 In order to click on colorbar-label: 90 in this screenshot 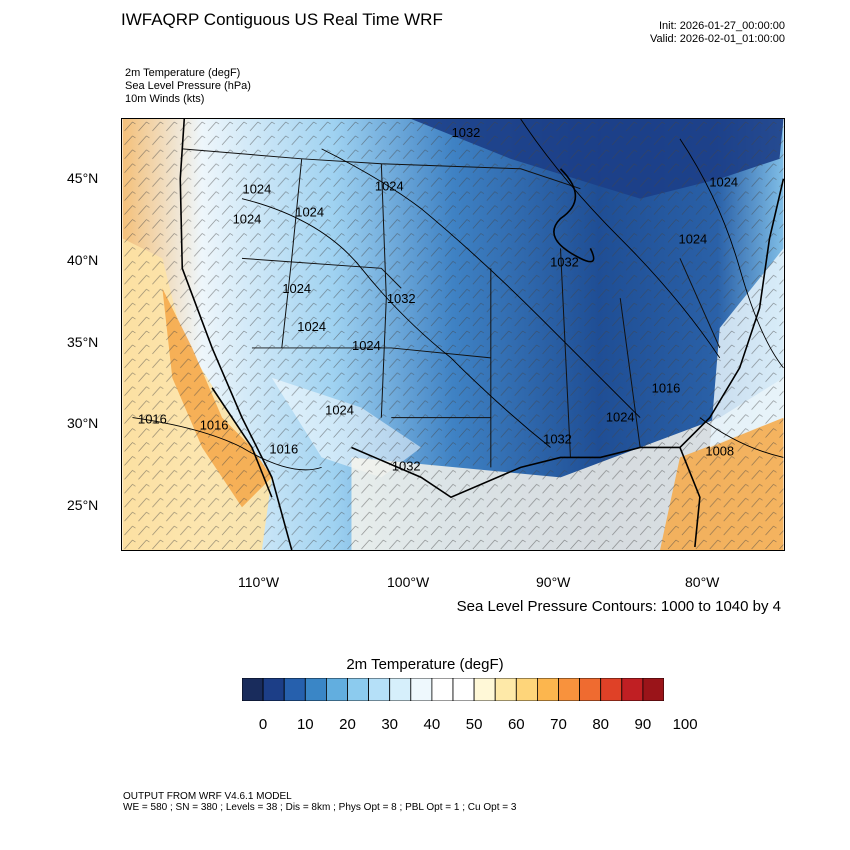, I will do `click(643, 724)`.